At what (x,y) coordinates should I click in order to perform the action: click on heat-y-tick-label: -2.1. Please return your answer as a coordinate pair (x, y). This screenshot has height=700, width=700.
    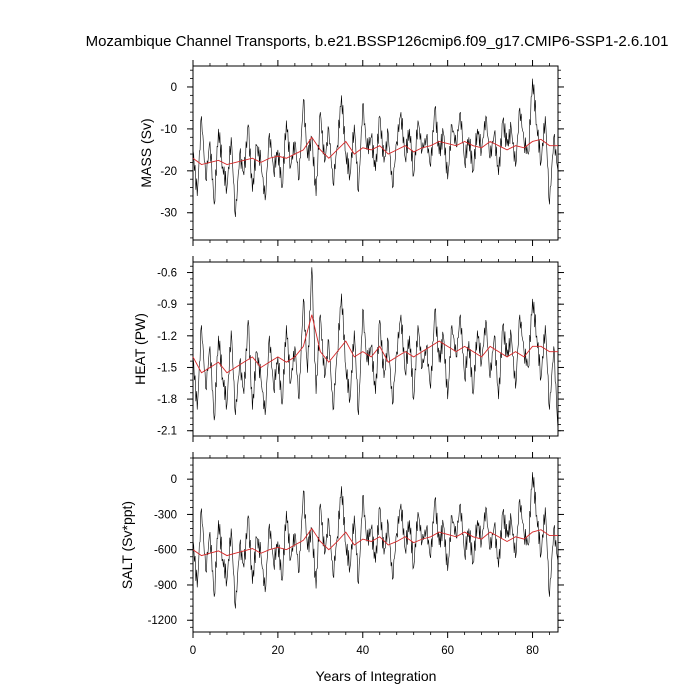
    Looking at the image, I should click on (167, 432).